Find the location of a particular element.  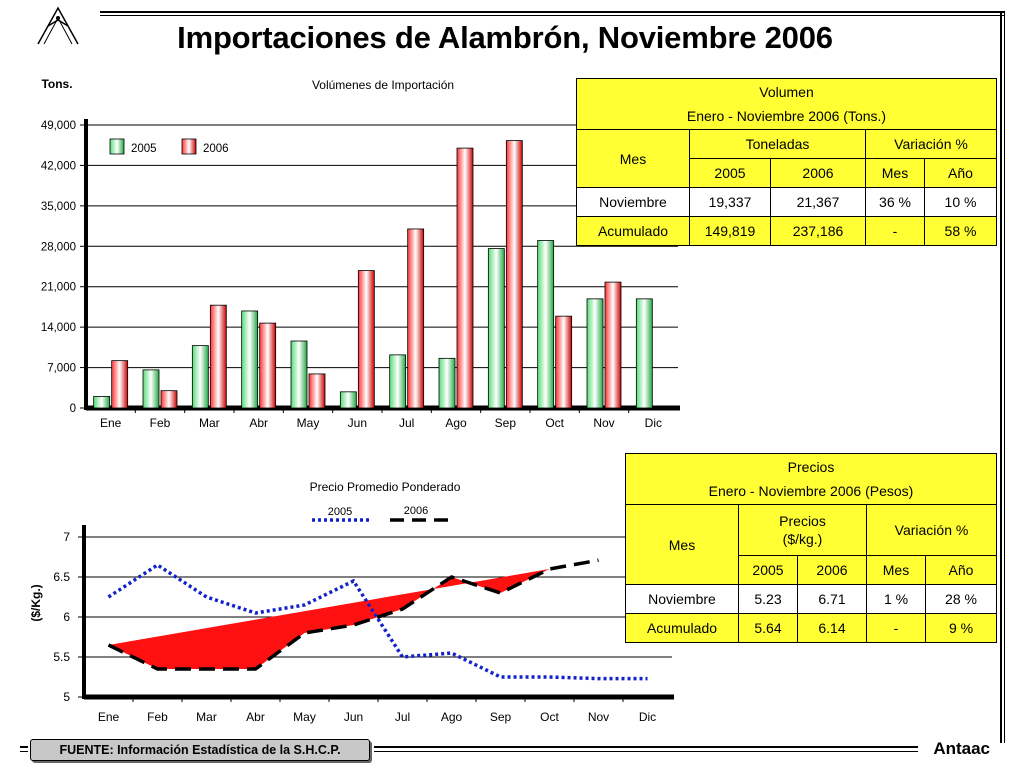

bar-2006-Feb is located at coordinates (169, 399).